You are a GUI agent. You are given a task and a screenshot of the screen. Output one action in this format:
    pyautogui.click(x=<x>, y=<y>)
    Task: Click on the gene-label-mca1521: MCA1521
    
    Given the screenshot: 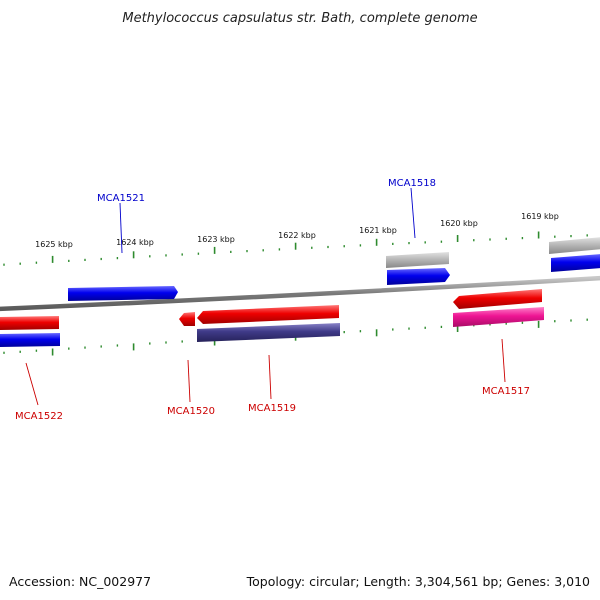 What is the action you would take?
    pyautogui.click(x=121, y=198)
    